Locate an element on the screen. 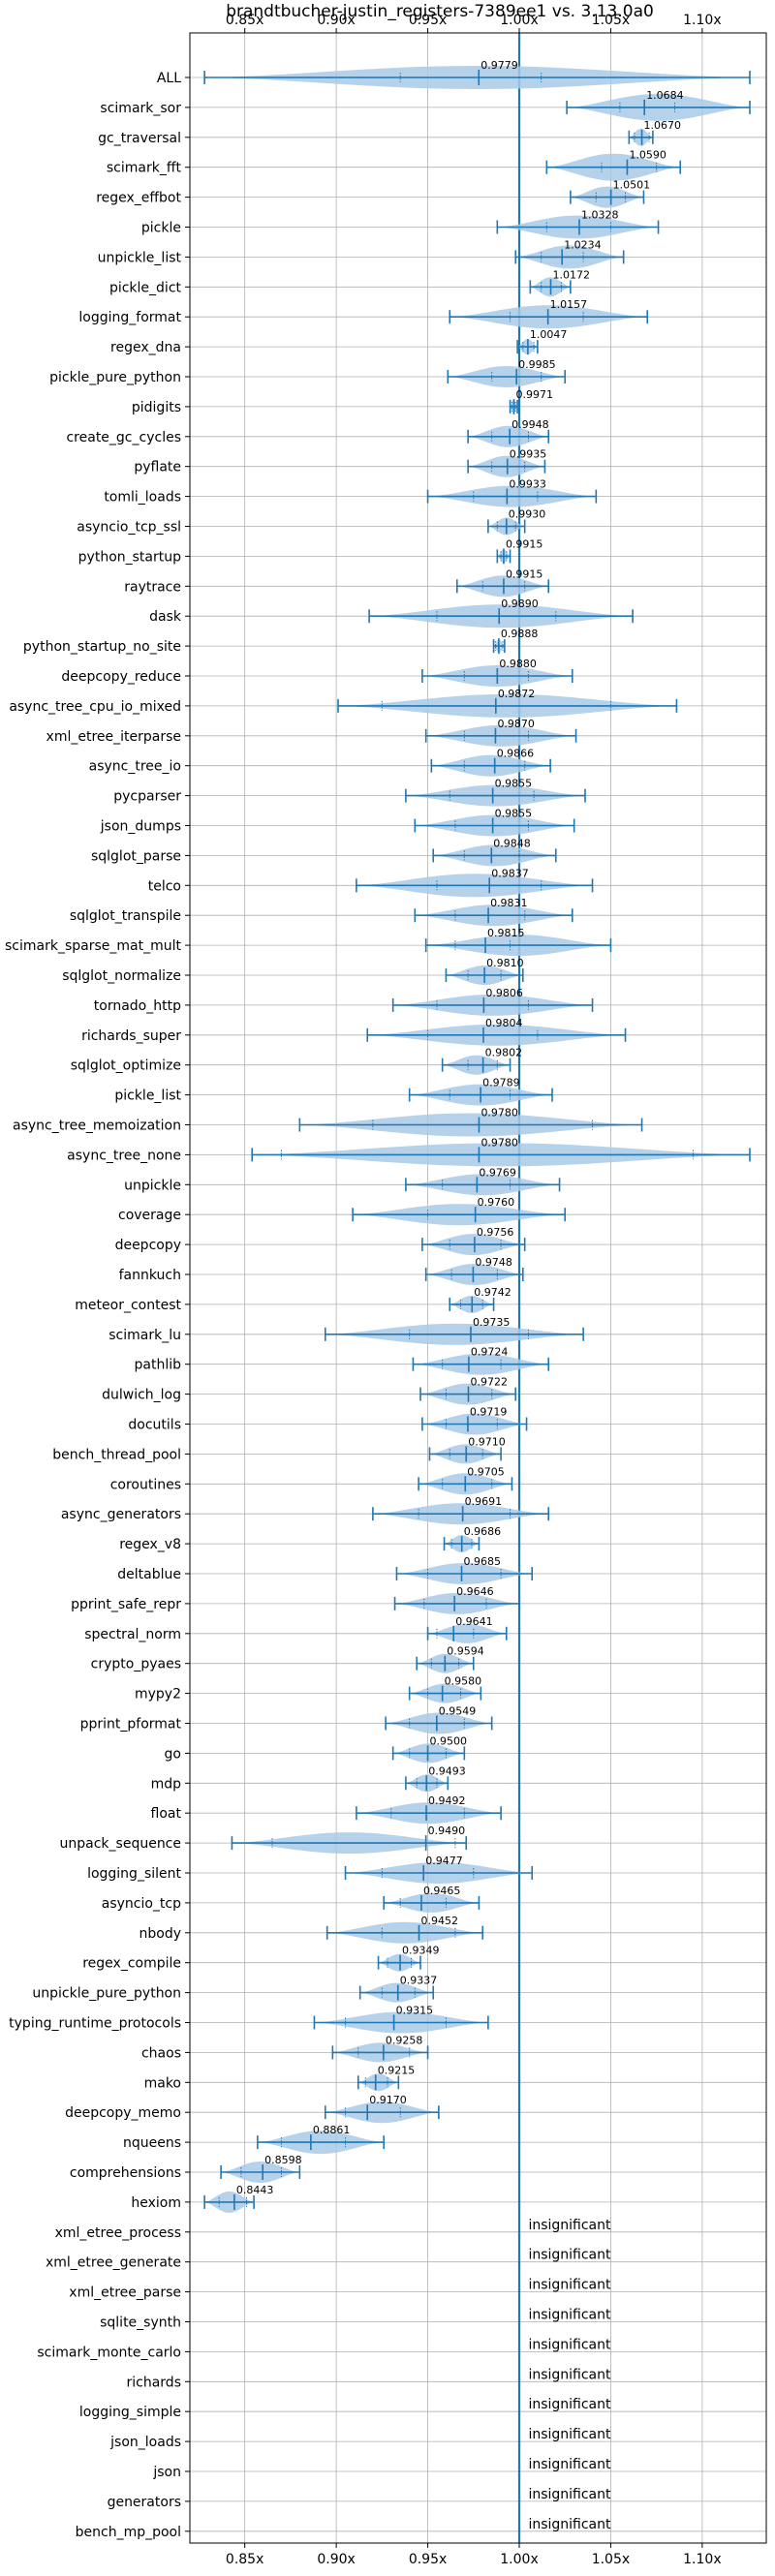 This screenshot has width=775, height=2576. benchmark-label: scimark_monte_carlo is located at coordinates (109, 2352).